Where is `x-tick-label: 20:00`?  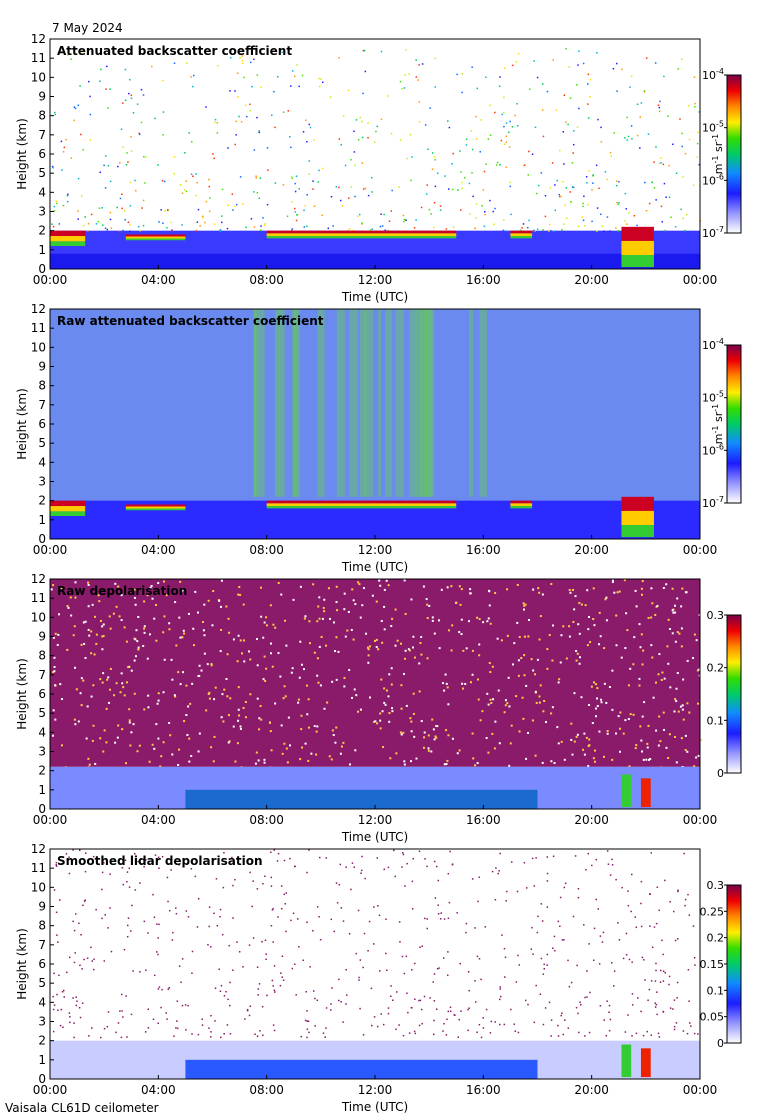
x-tick-label: 20:00 is located at coordinates (591, 820).